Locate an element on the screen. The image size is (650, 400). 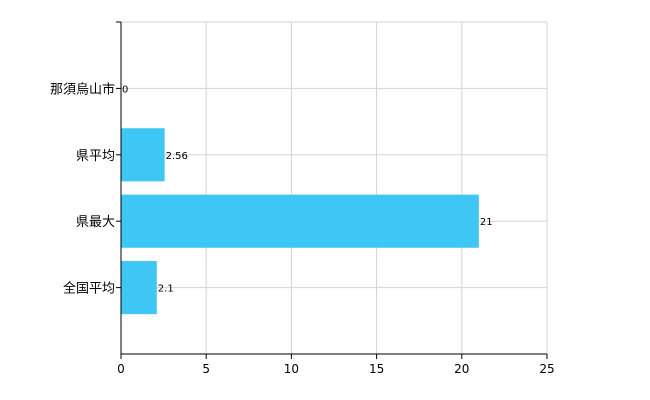
x-tick-label-1: 5 is located at coordinates (206, 369).